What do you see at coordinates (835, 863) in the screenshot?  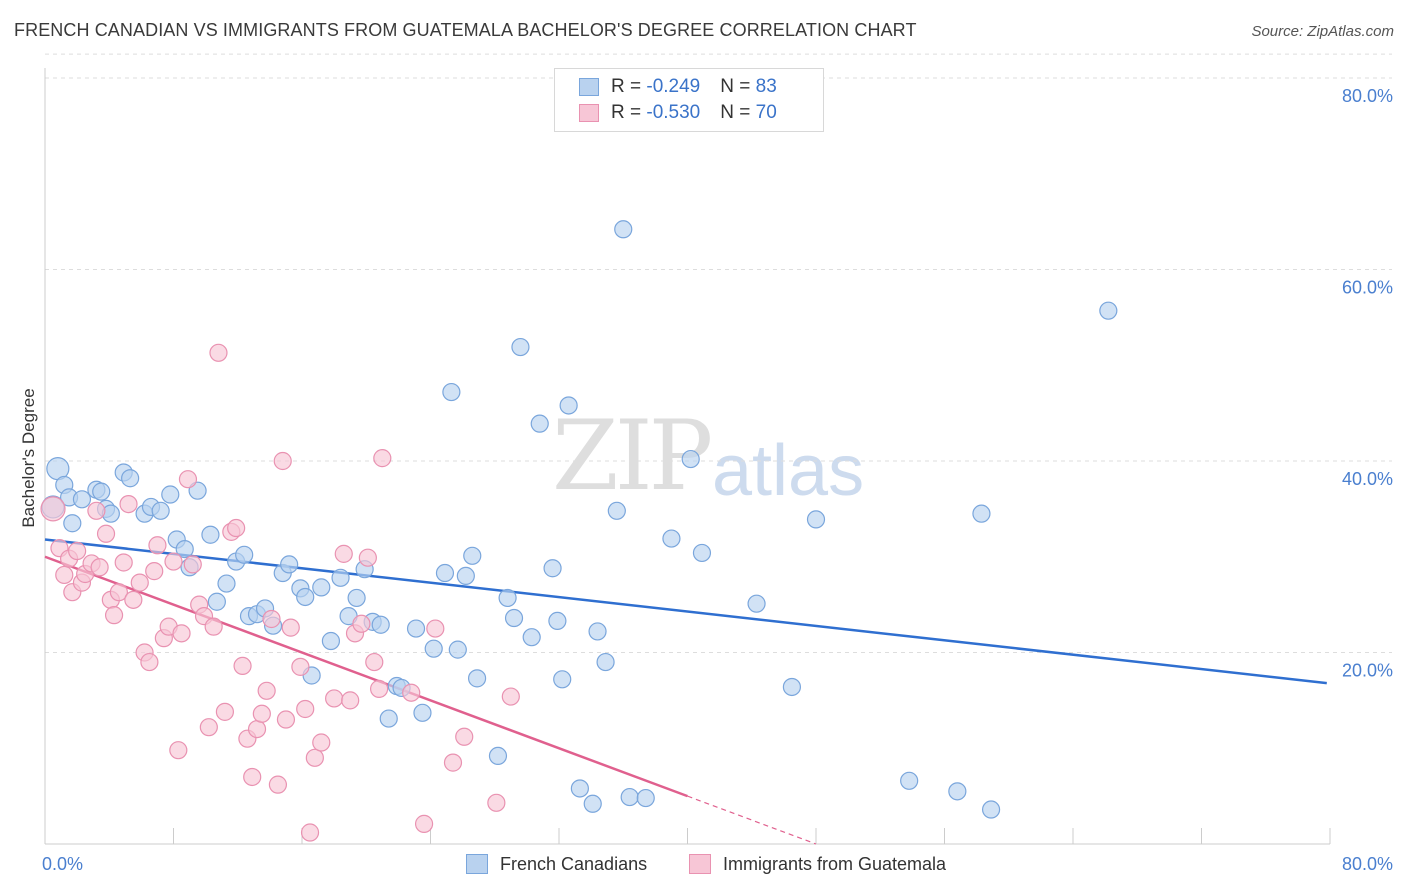 I see `bottom-legend-label: Immigrants from Guatemala` at bounding box center [835, 863].